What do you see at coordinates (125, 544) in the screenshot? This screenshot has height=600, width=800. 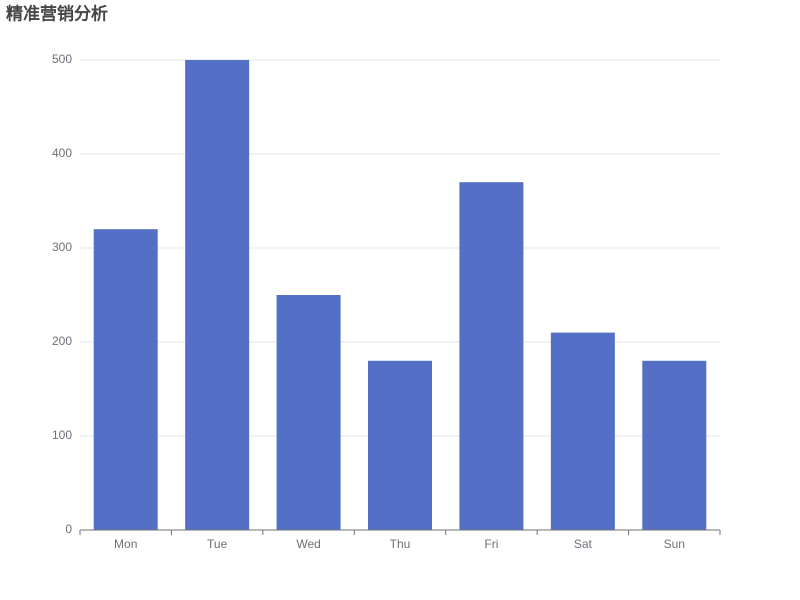 I see `x-tick-label: Mon` at bounding box center [125, 544].